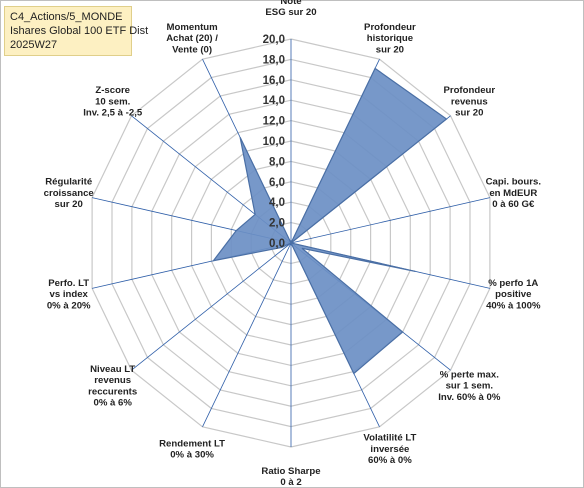 The height and width of the screenshot is (488, 584). Describe the element at coordinates (277, 183) in the screenshot. I see `tick-label: 6,0` at that location.